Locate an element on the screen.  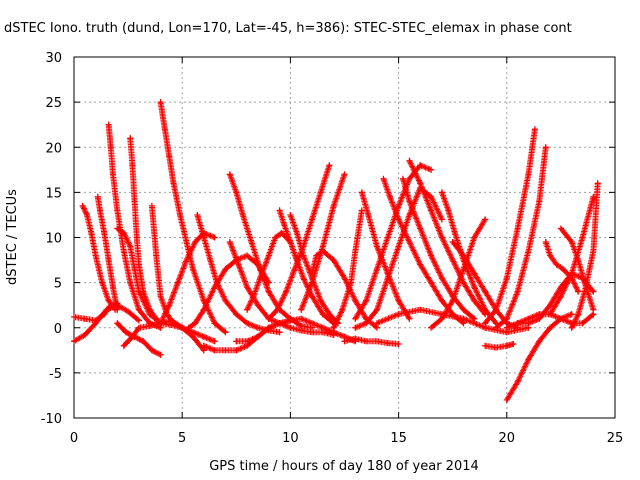
y-tick-label: 5 is located at coordinates (58, 284).